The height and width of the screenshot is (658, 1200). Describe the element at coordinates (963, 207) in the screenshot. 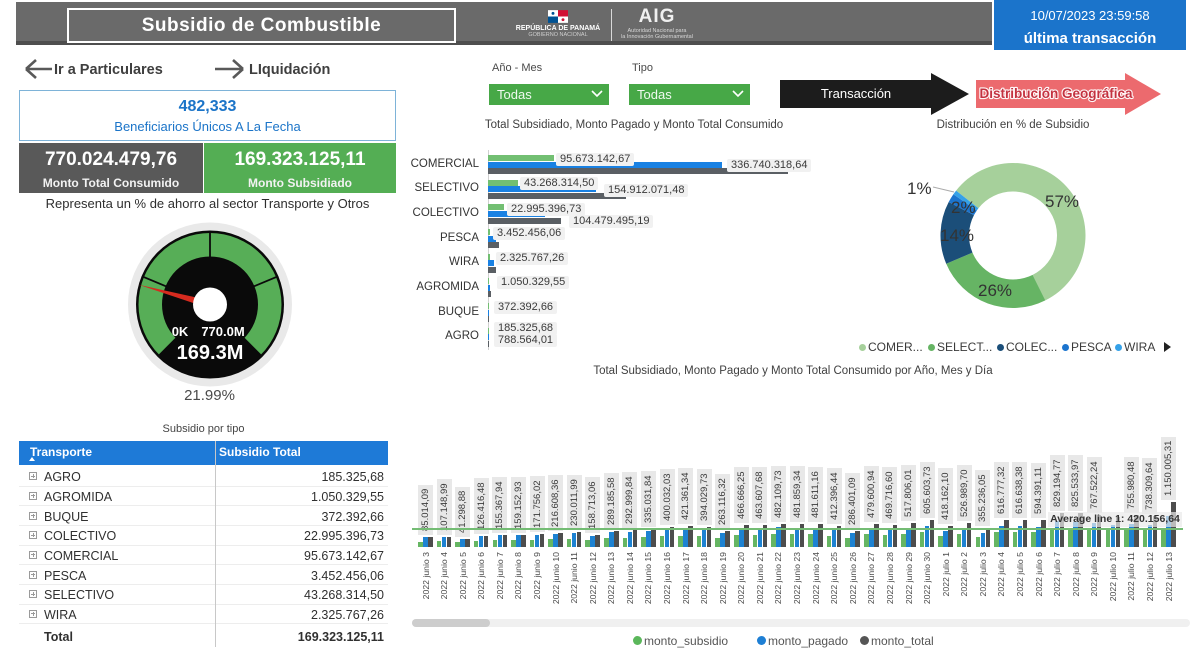

I see `svg-text: 2%` at that location.